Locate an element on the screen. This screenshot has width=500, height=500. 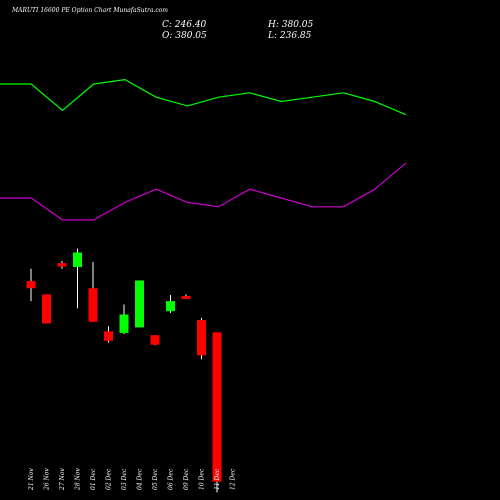
x-tick-label: 06 Dec is located at coordinates (171, 479).